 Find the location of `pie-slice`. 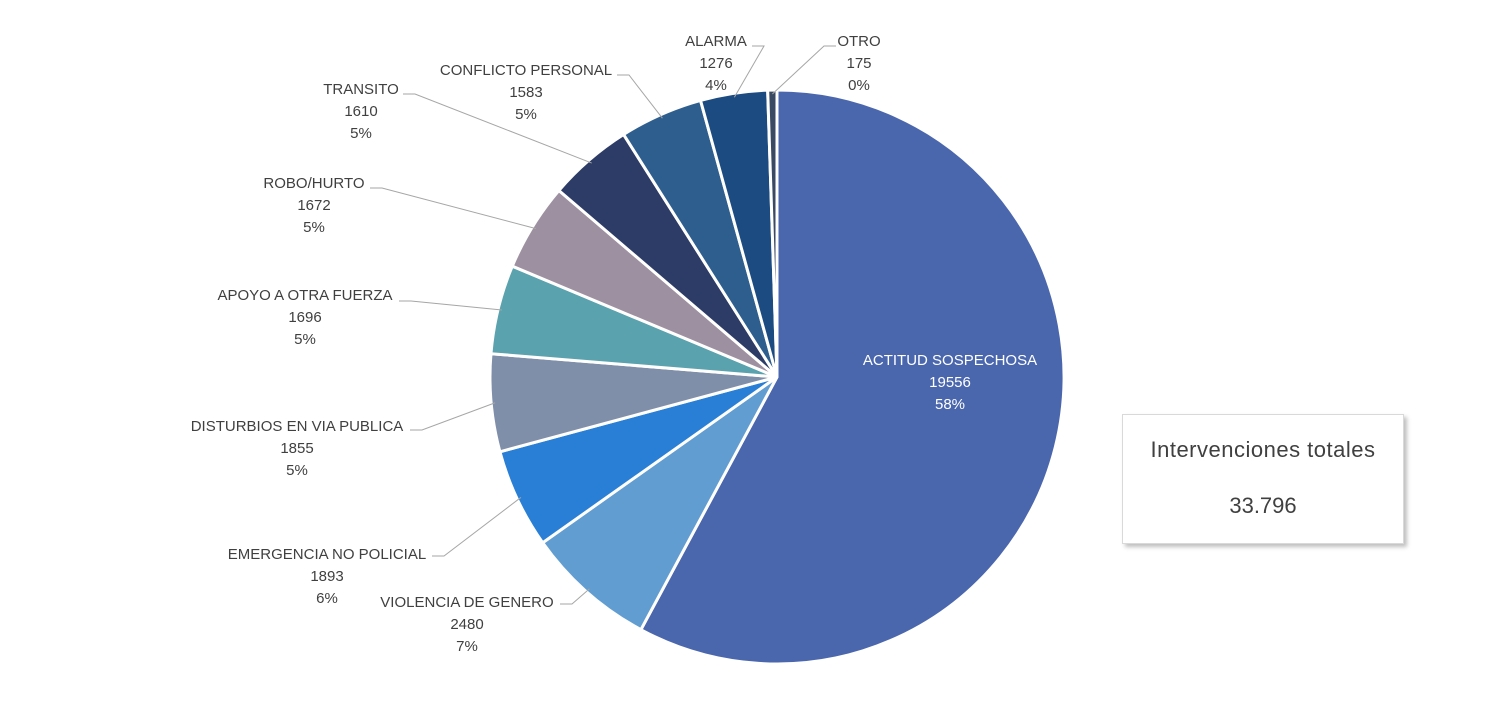

pie-slice is located at coordinates (659, 503).